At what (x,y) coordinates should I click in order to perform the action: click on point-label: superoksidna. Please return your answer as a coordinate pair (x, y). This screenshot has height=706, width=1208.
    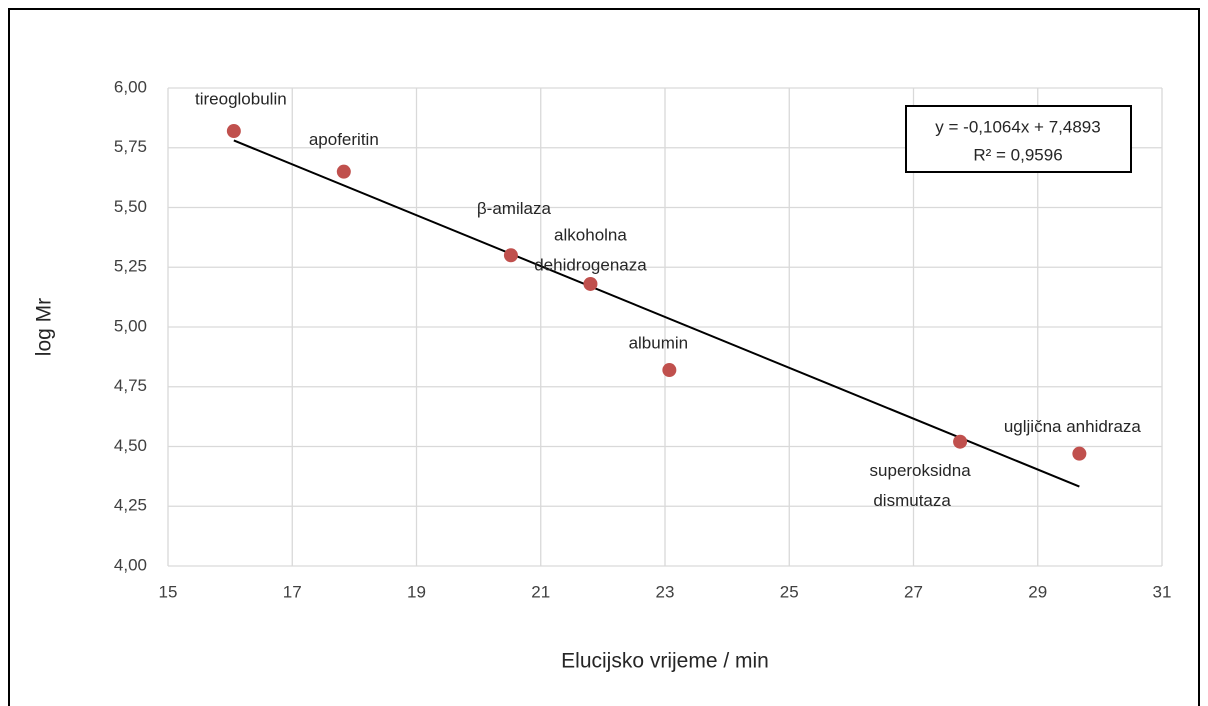
    Looking at the image, I should click on (921, 470).